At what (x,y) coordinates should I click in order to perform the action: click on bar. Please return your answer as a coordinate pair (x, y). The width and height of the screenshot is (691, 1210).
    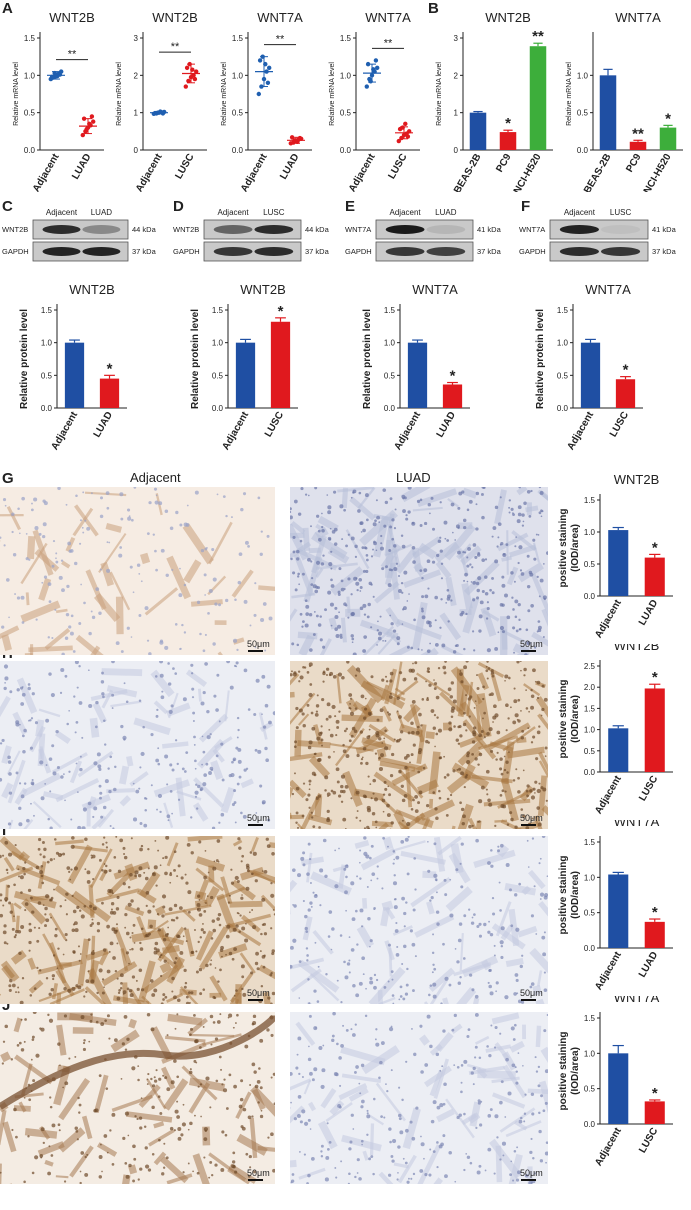
    Looking at the image, I should click on (109, 393).